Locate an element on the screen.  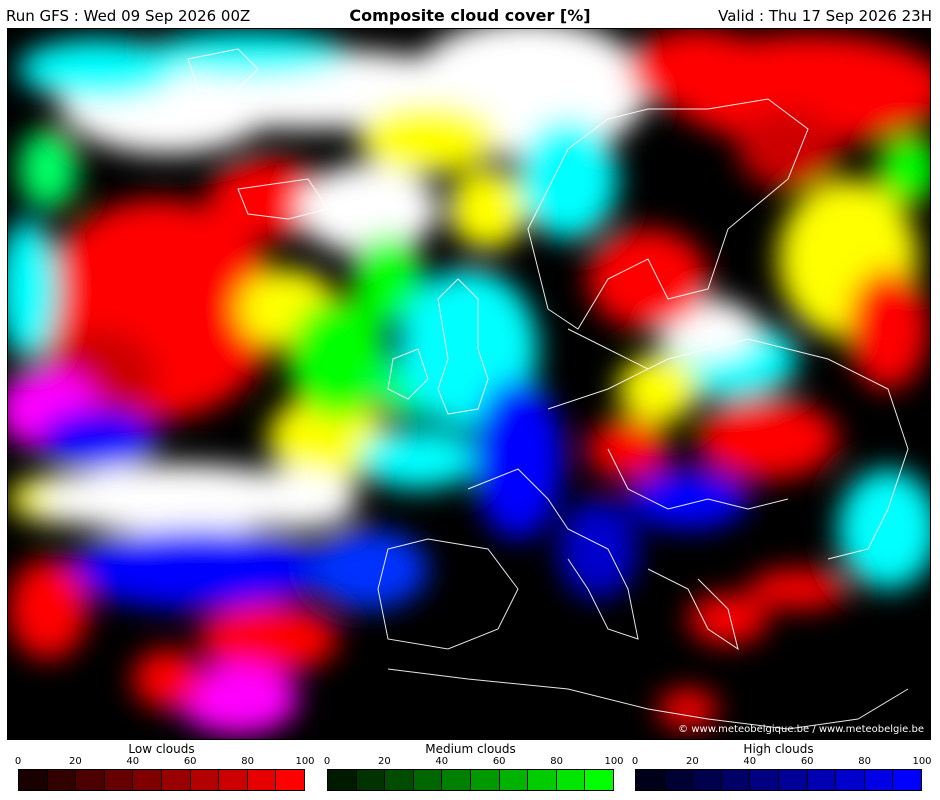
legend-medium-clouds: Medium clouds 0 20 40 60 80 100 is located at coordinates (473, 770).